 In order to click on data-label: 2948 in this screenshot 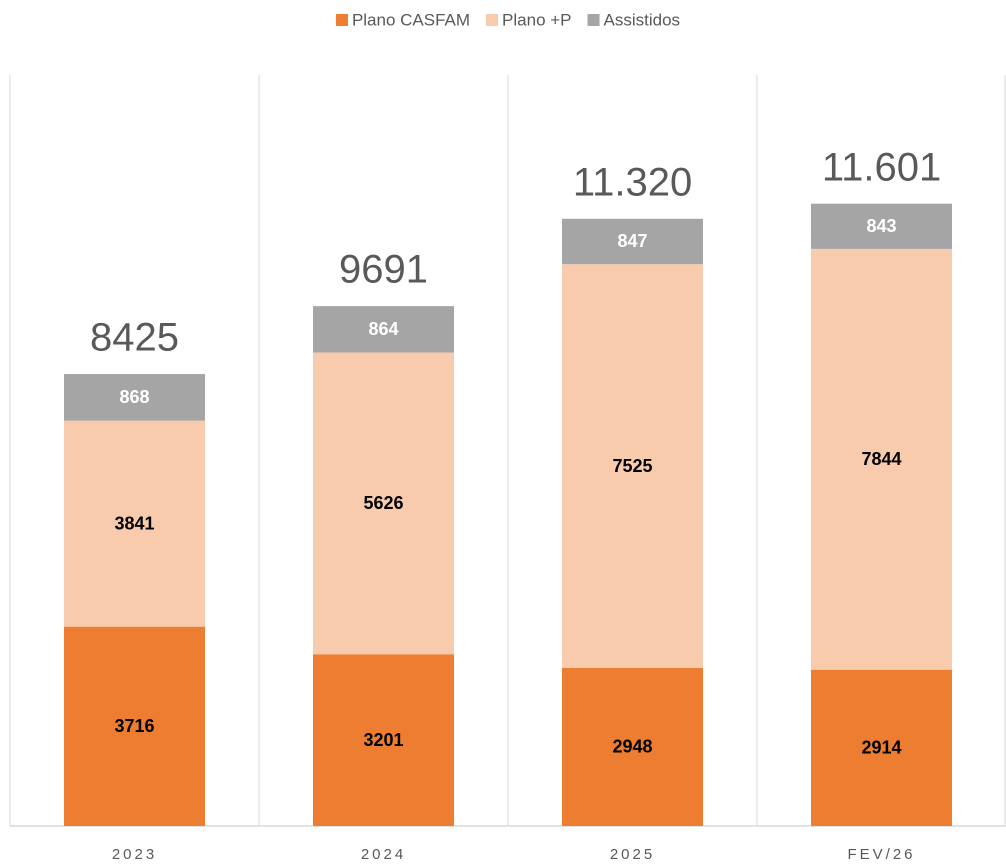, I will do `click(632, 747)`.